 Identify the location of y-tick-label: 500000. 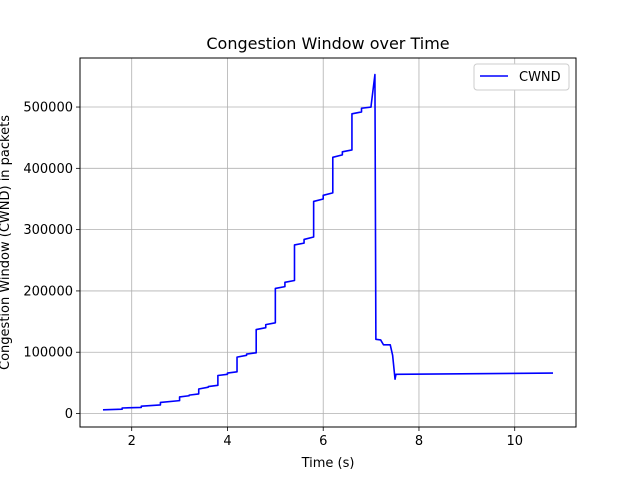
(48, 108).